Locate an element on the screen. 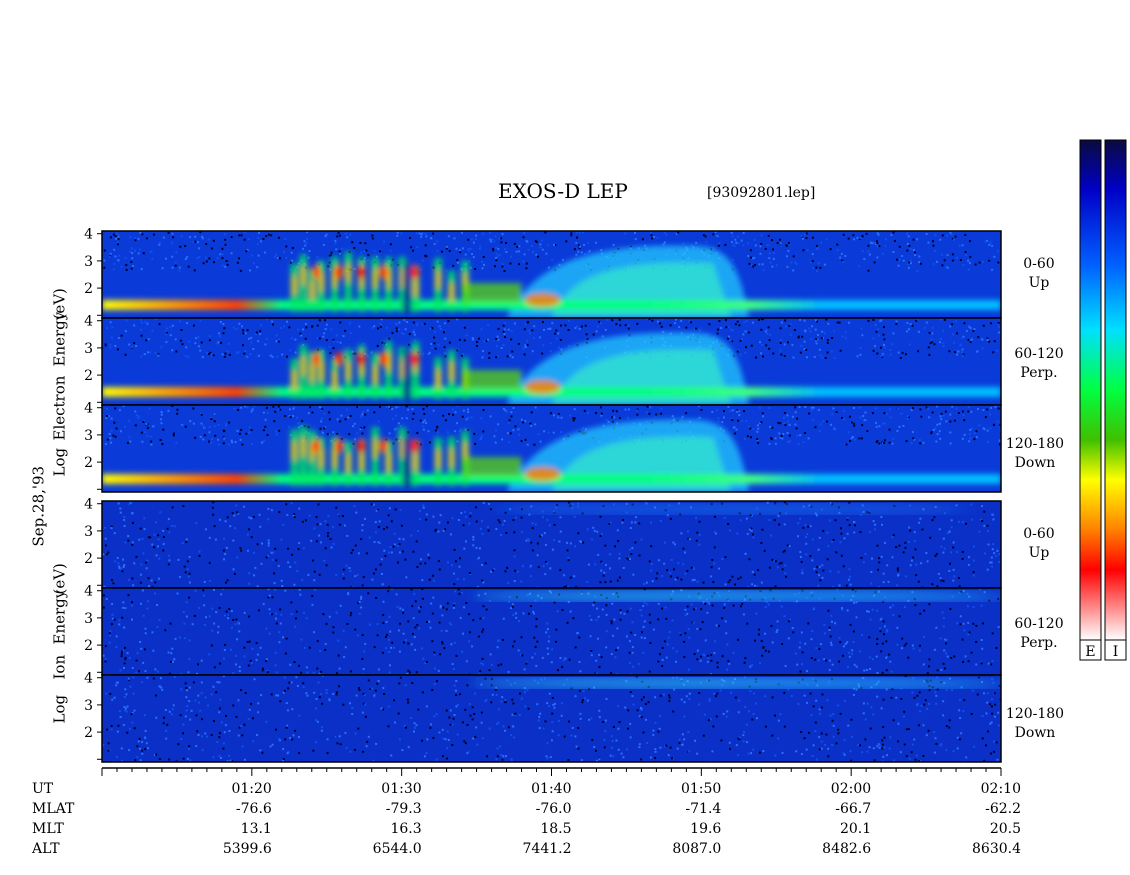 This screenshot has width=1130, height=875. colorbar-electron-label-box is located at coordinates (1090, 650).